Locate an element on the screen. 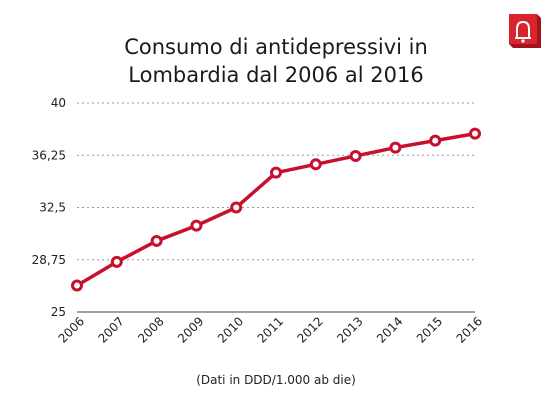 This screenshot has width=552, height=414. y-tick-label: 28,75 is located at coordinates (49, 260).